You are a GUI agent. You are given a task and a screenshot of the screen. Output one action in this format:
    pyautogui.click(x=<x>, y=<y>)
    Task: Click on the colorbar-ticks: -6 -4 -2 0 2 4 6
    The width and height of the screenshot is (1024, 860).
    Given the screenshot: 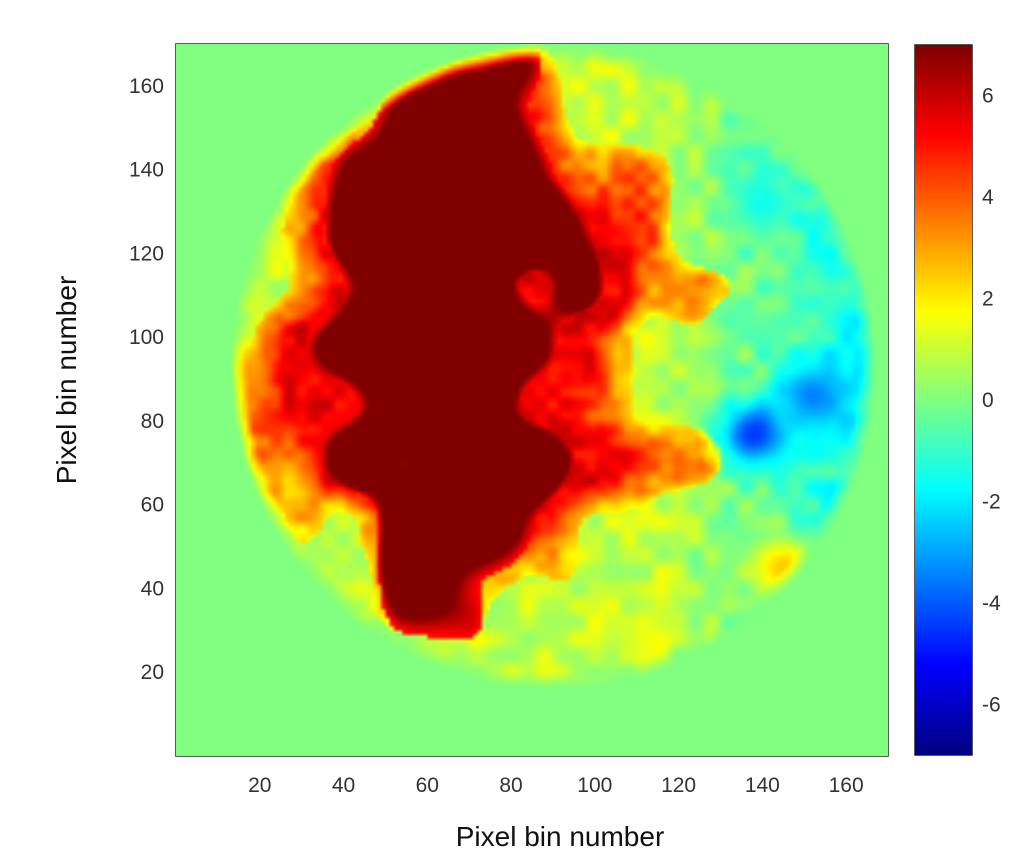 What is the action you would take?
    pyautogui.click(x=983, y=400)
    